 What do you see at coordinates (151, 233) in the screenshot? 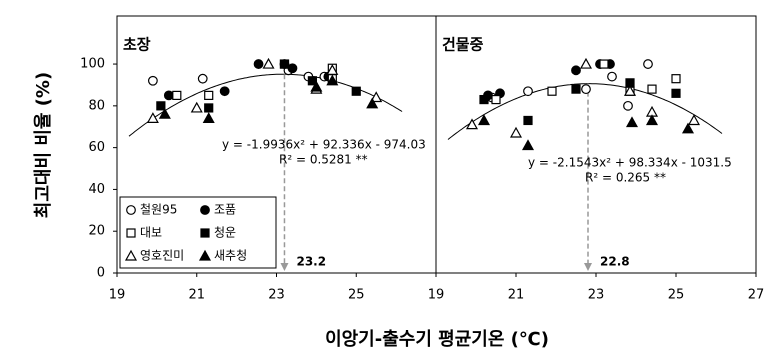
I see `legend-label: 대보` at bounding box center [151, 233].